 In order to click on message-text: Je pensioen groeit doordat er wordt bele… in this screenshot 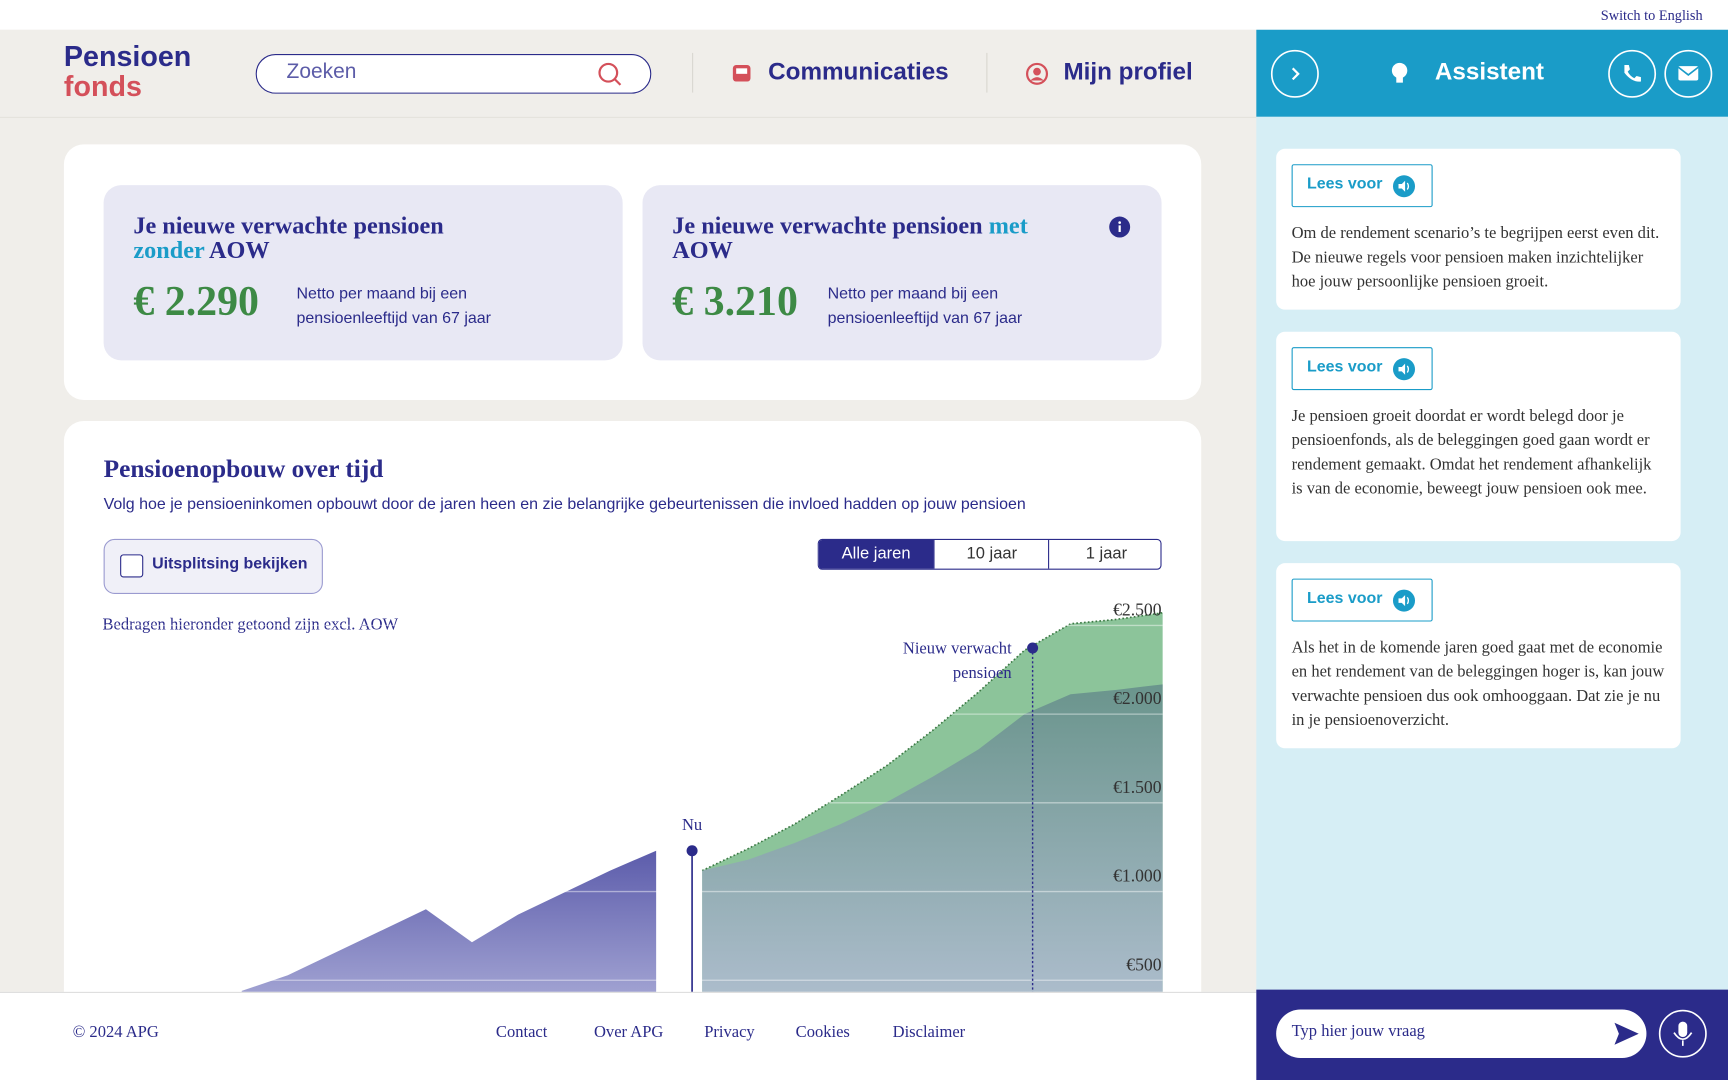, I will do `click(1471, 453)`.